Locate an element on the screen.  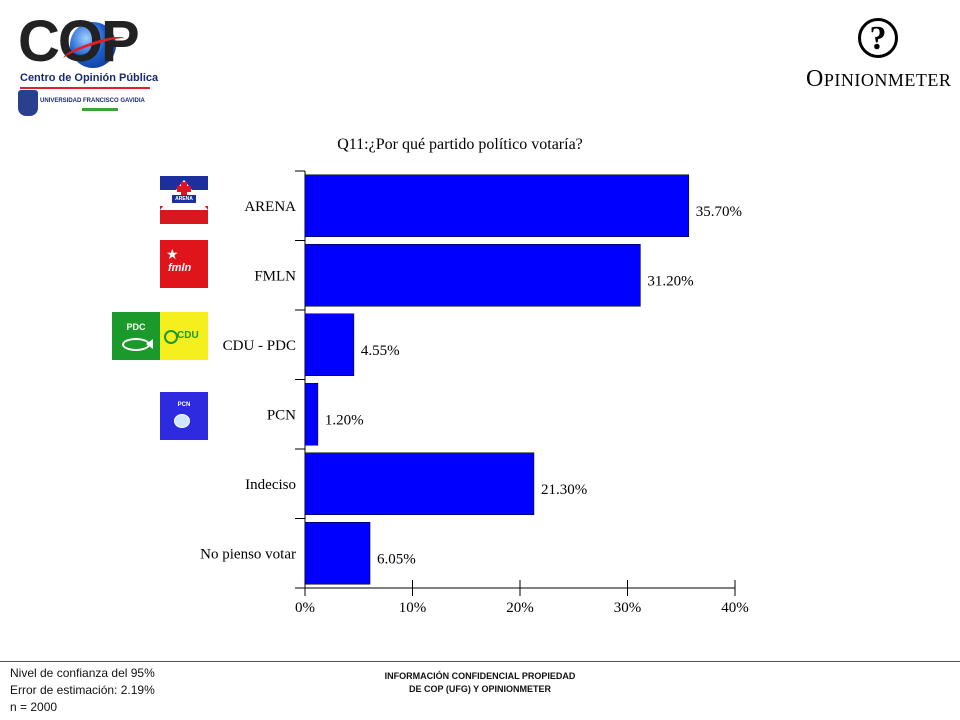
x-tick-label: 20% is located at coordinates (520, 608).